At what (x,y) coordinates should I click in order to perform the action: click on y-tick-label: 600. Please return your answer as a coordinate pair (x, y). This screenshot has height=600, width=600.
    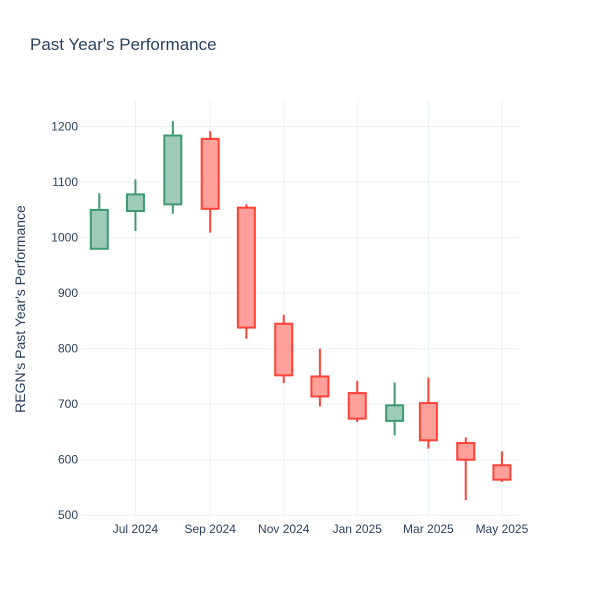
    Looking at the image, I should click on (68, 460).